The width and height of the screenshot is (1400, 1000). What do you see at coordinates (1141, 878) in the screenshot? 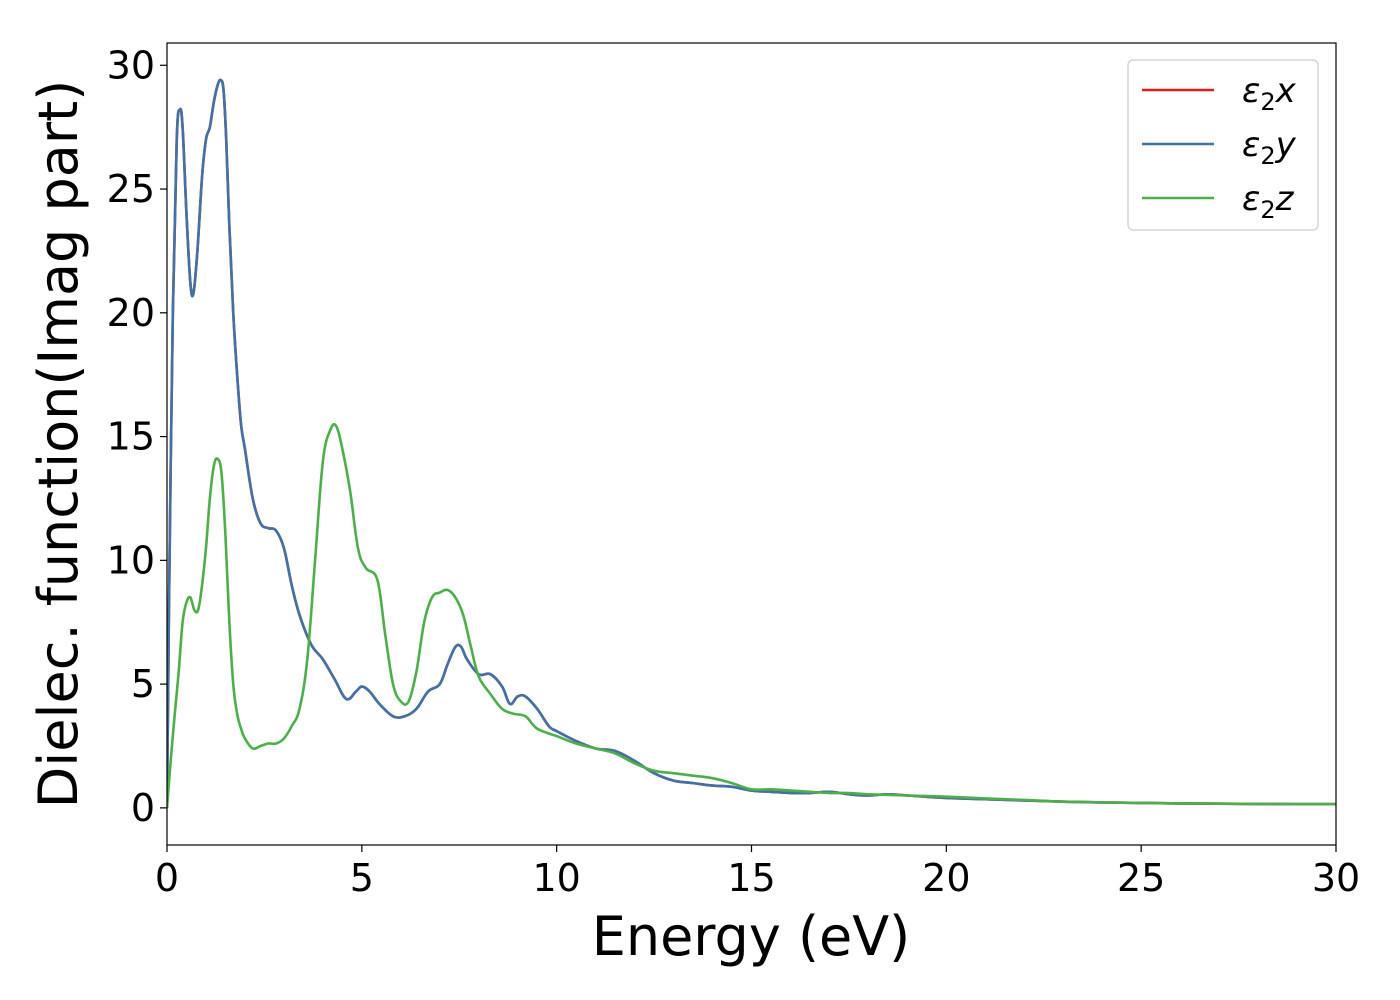
I see `x-tick-label: 25` at bounding box center [1141, 878].